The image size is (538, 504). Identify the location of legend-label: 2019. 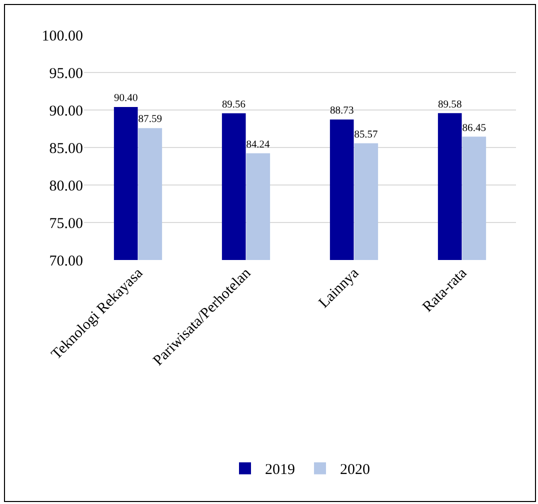
(280, 470).